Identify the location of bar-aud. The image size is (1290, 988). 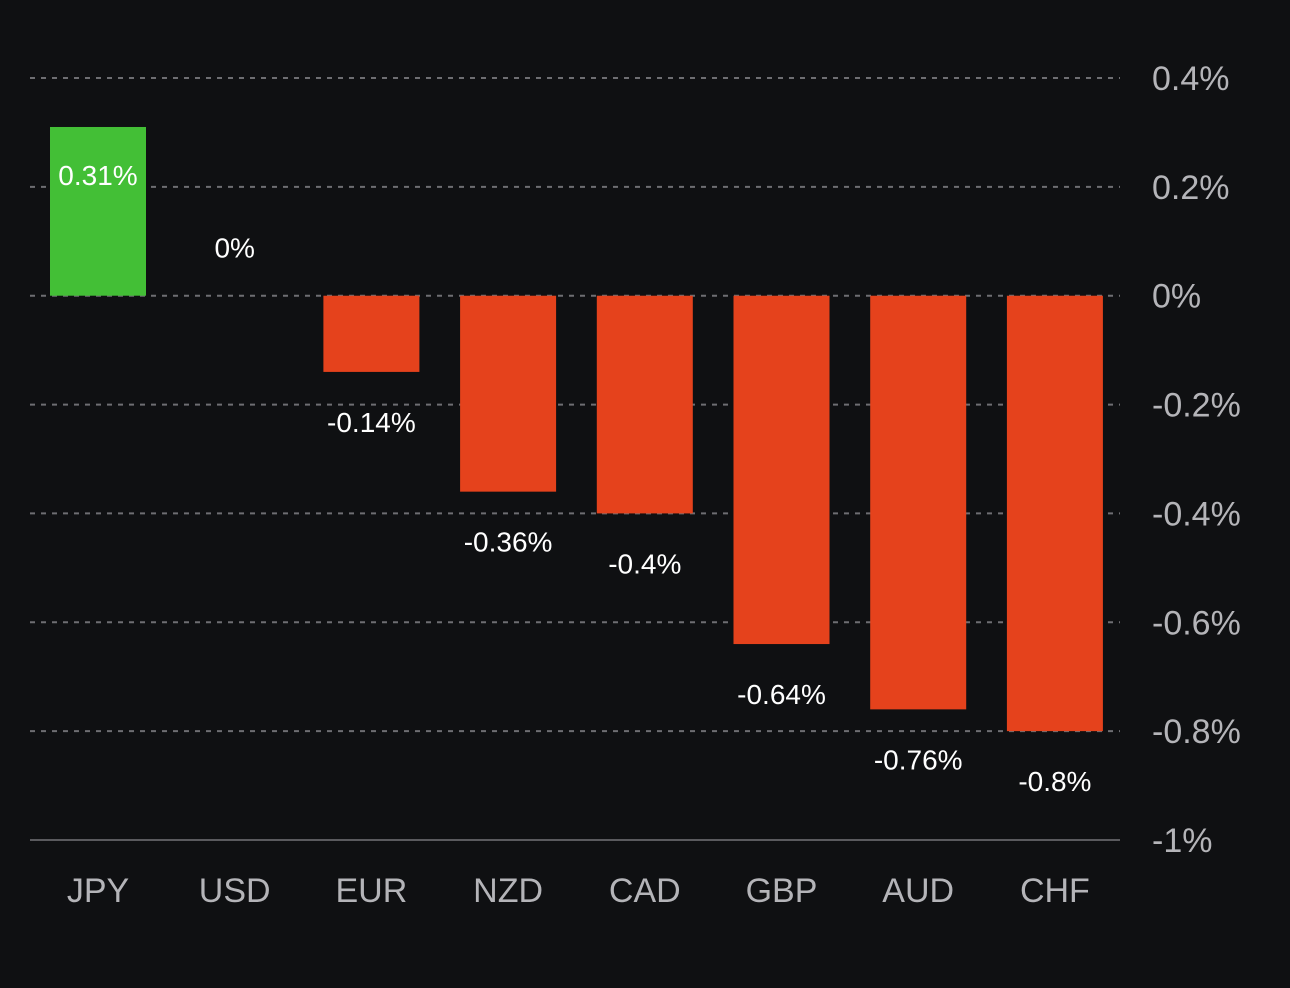
(918, 502).